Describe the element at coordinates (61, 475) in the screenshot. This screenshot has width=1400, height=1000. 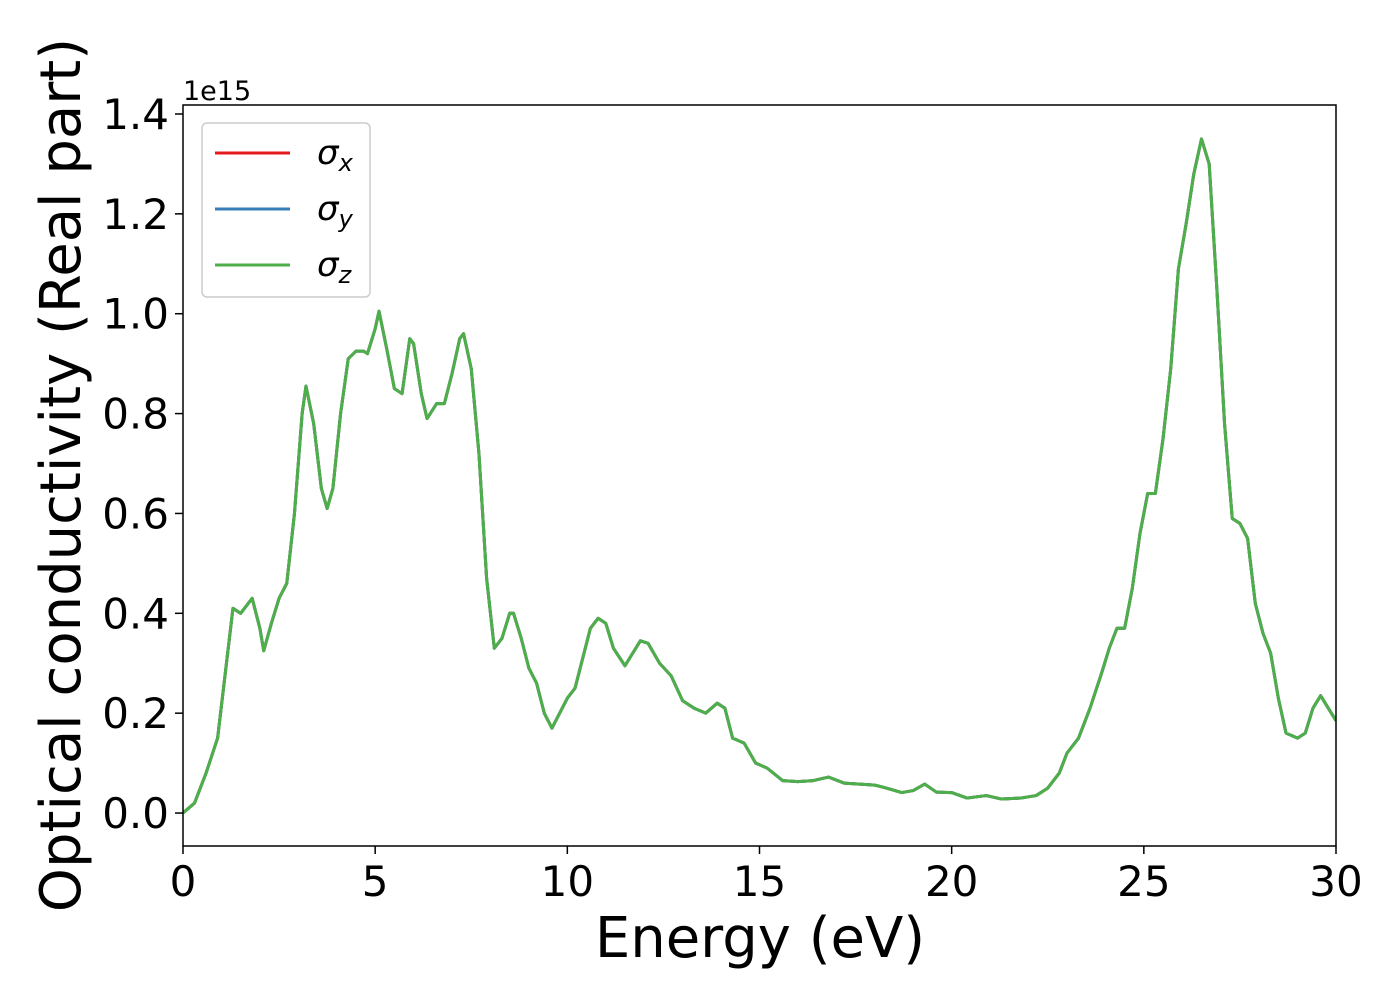
I see `y-axis-label: Optical conductivity (Real part)` at that location.